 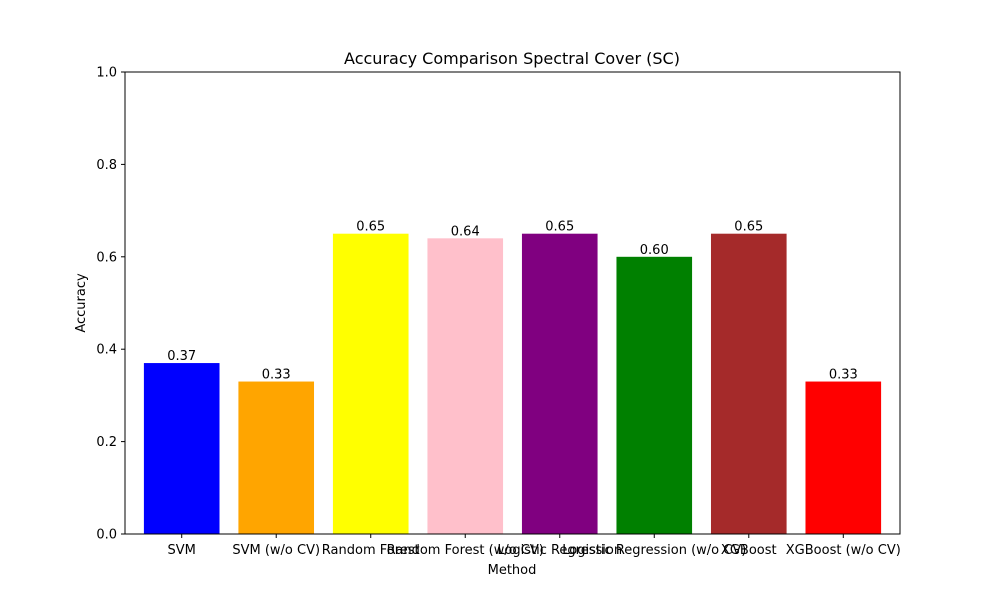 I want to click on bar-value-label-2: 0.65, so click(x=370, y=227).